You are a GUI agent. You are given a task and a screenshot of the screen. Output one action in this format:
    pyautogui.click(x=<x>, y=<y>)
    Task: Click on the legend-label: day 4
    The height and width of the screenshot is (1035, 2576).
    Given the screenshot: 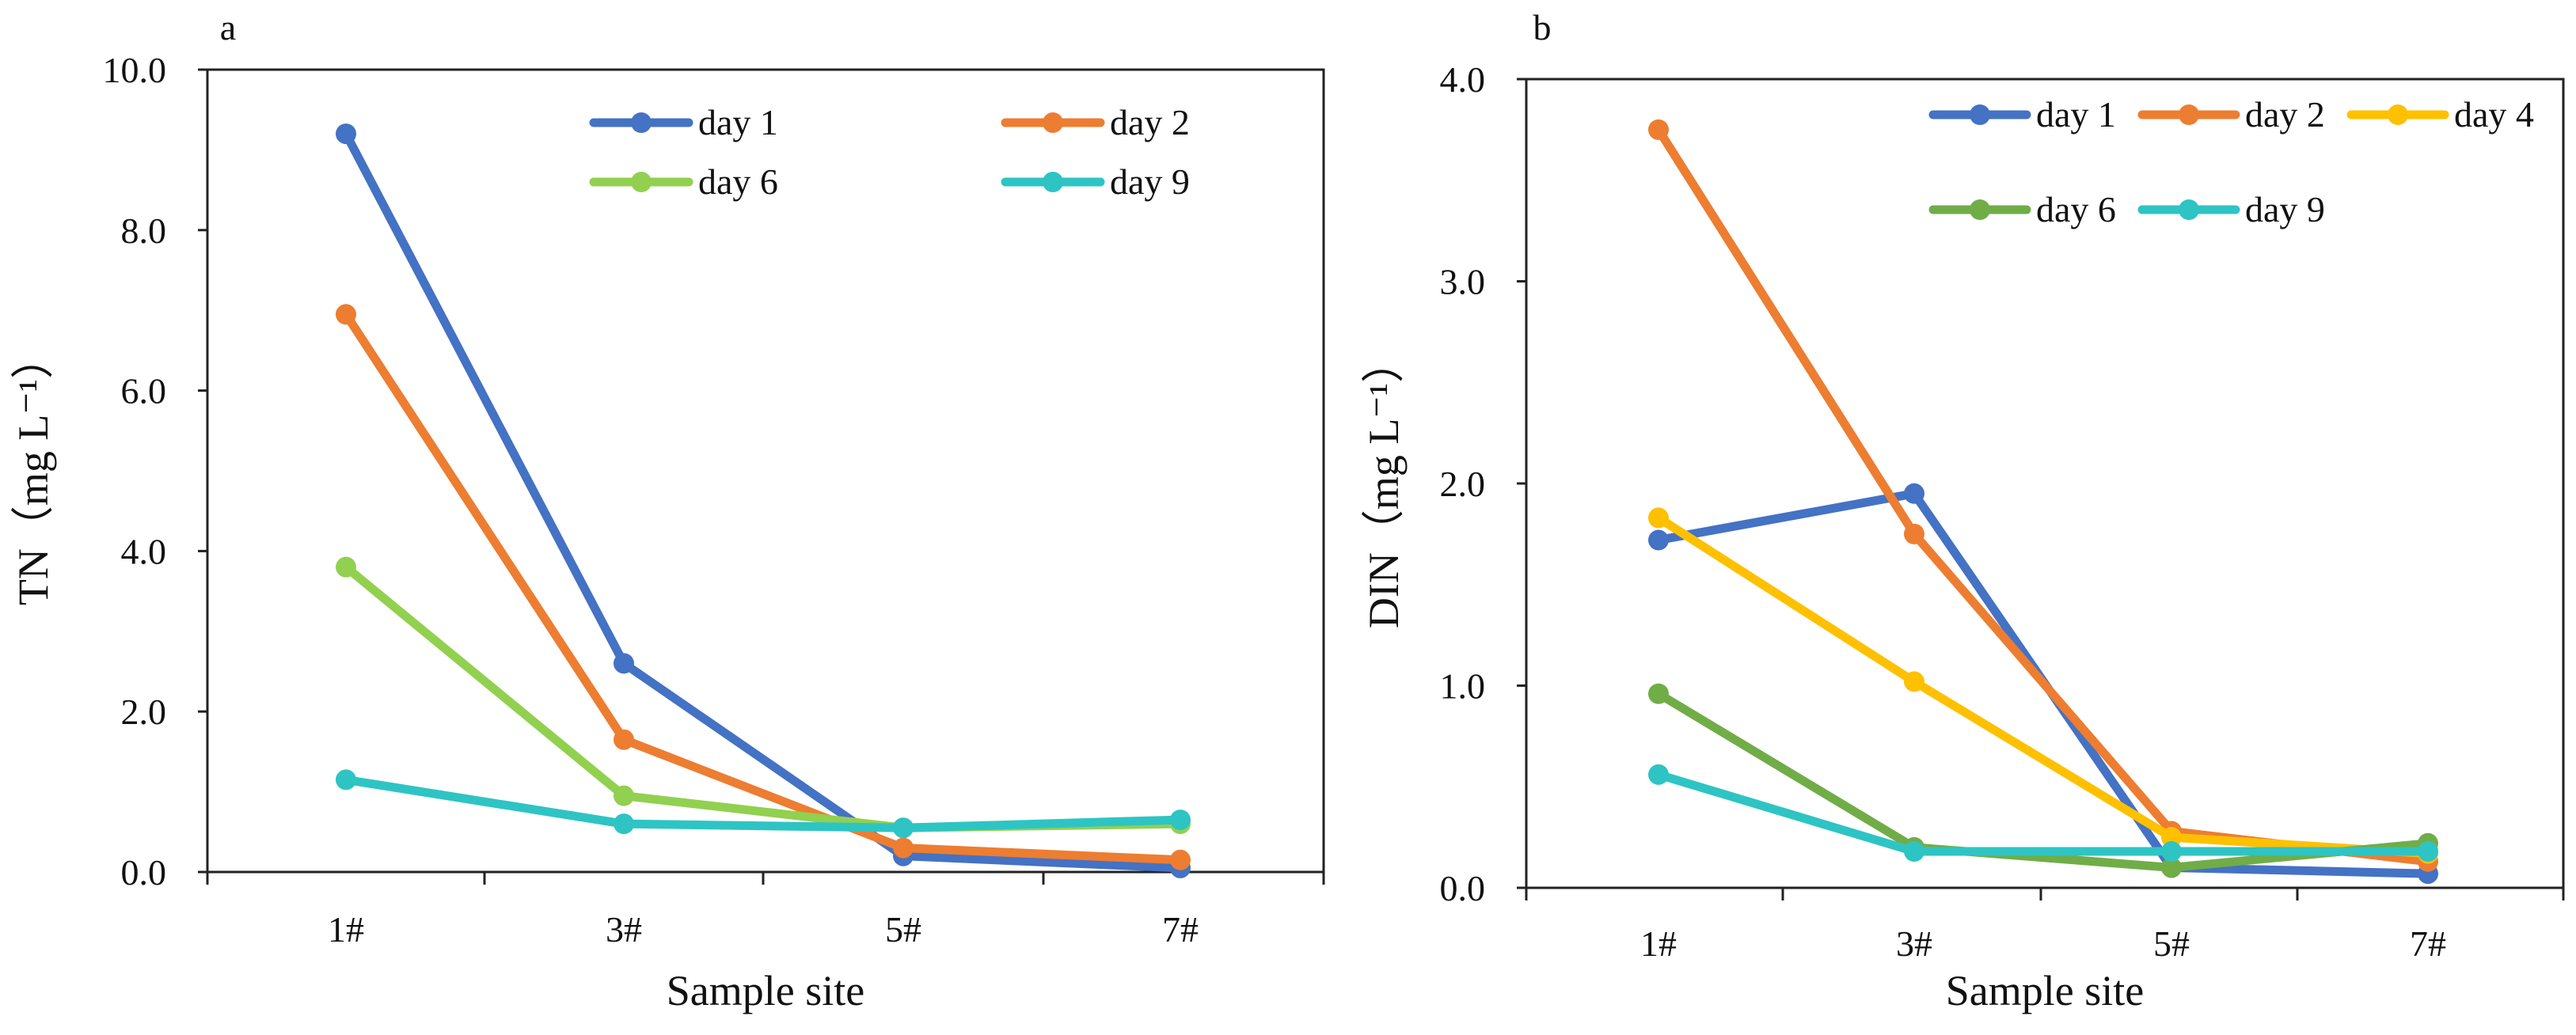 What is the action you would take?
    pyautogui.click(x=2494, y=115)
    